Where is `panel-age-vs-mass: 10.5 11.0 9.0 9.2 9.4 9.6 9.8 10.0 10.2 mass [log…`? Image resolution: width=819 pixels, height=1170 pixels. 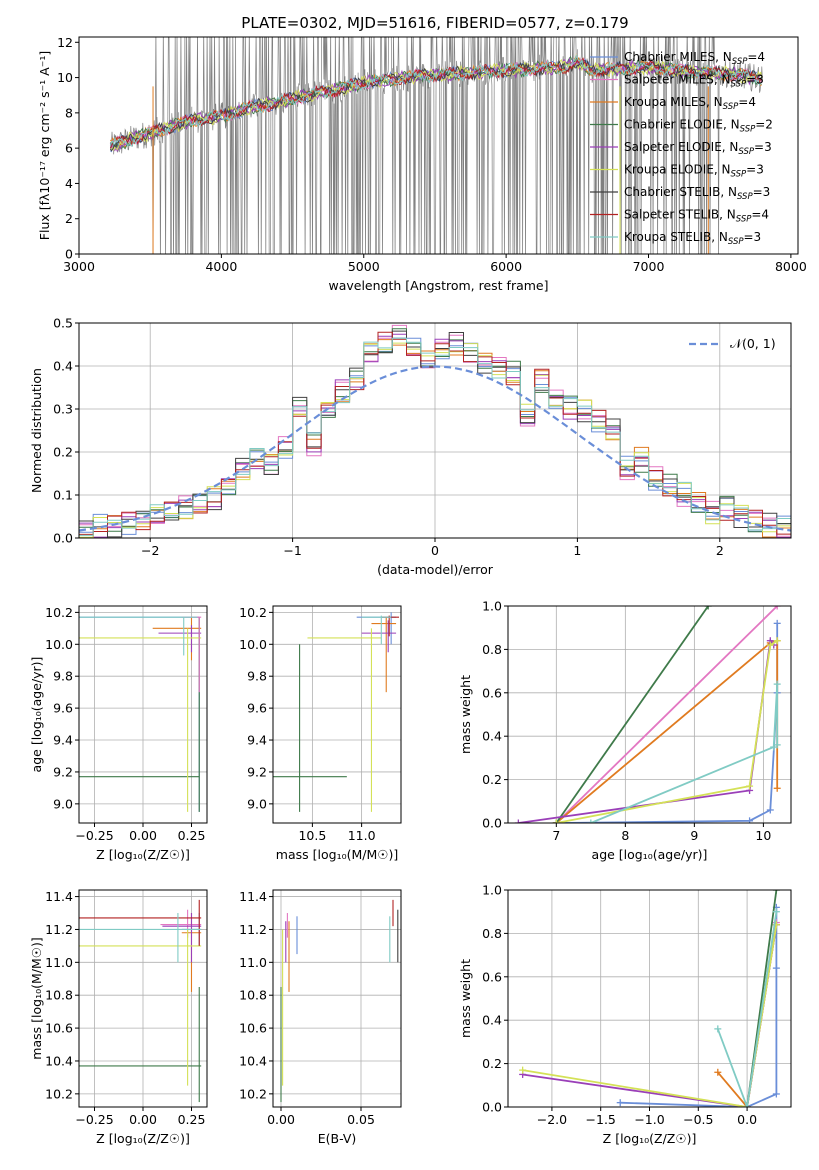 panel-age-vs-mass: 10.5 11.0 9.0 9.2 9.4 9.6 9.8 10.0 10.2 mass [log… is located at coordinates (320, 733).